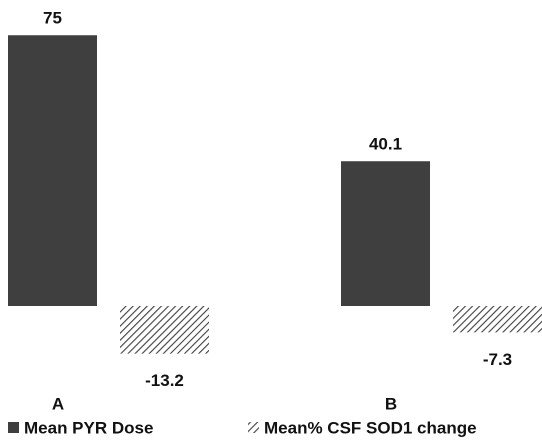 This screenshot has height=444, width=542. What do you see at coordinates (391, 403) in the screenshot?
I see `category-label: B` at bounding box center [391, 403].